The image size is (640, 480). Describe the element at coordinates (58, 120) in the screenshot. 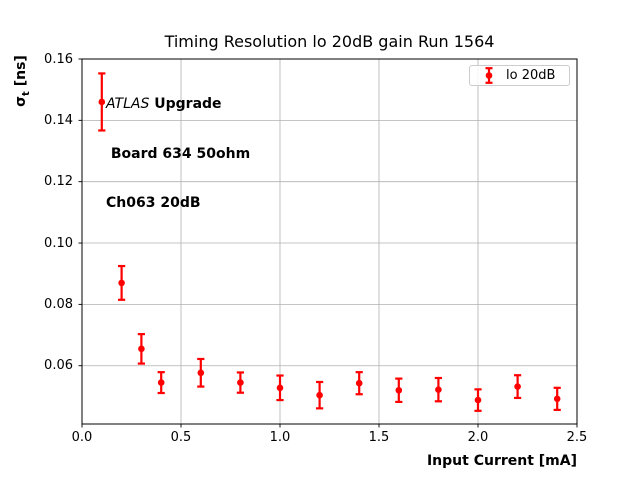

I see `y-tick-label: 0.14` at that location.